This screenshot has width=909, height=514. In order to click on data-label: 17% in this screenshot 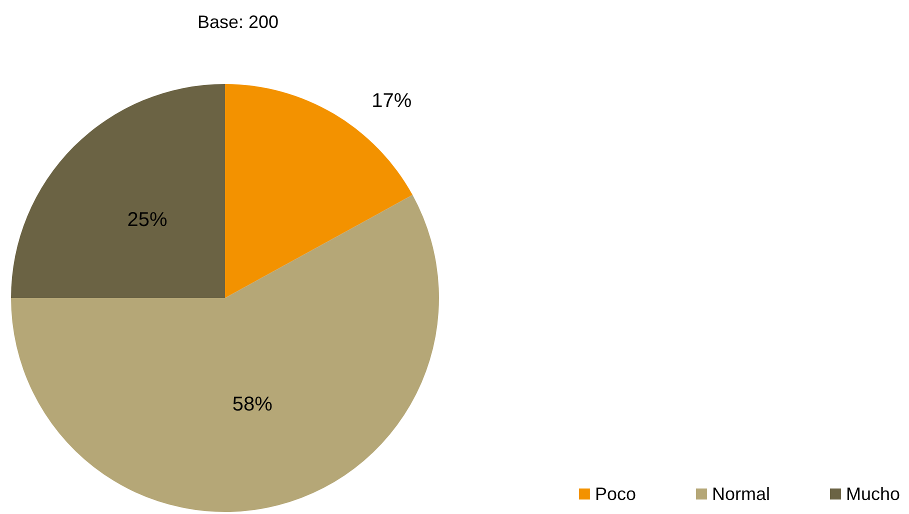, I will do `click(392, 101)`.